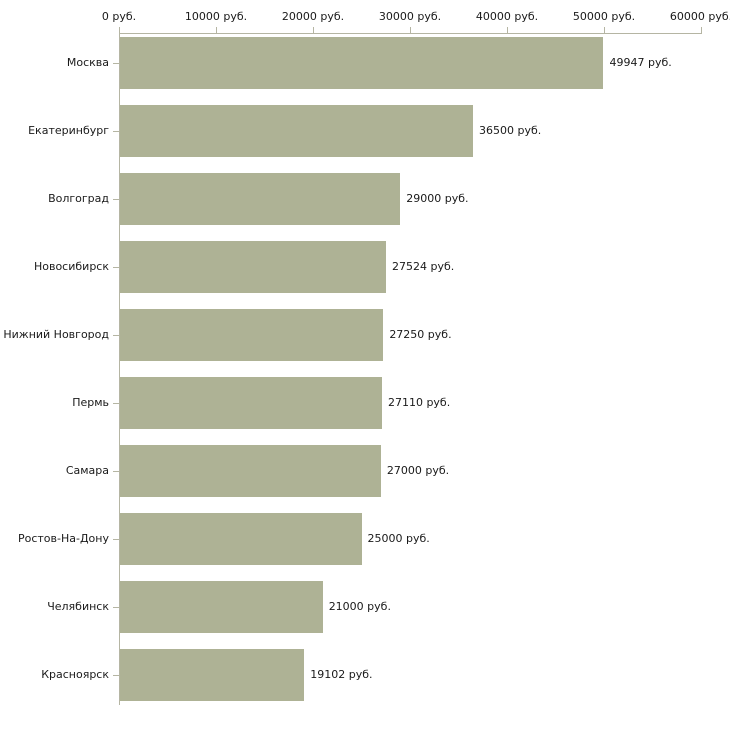 The image size is (730, 730). I want to click on bar-value-label: 49947 руб., so click(640, 62).